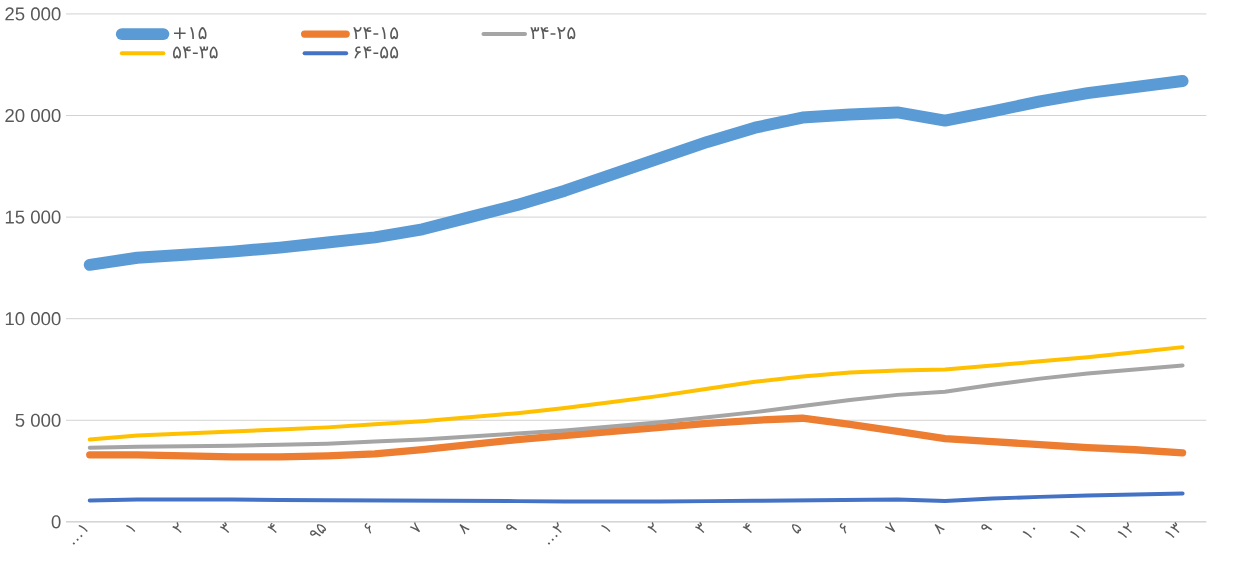  I want to click on legend-label: +۱۵, so click(190, 33).